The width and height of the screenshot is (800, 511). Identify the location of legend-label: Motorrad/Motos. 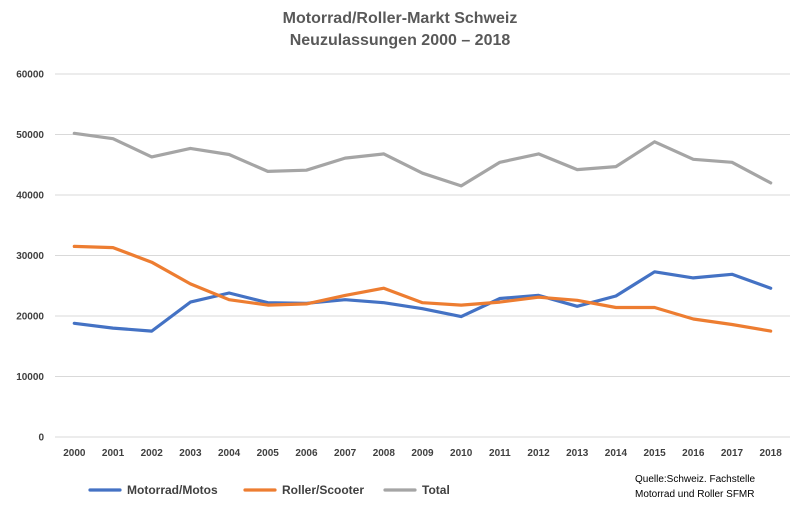
(172, 490).